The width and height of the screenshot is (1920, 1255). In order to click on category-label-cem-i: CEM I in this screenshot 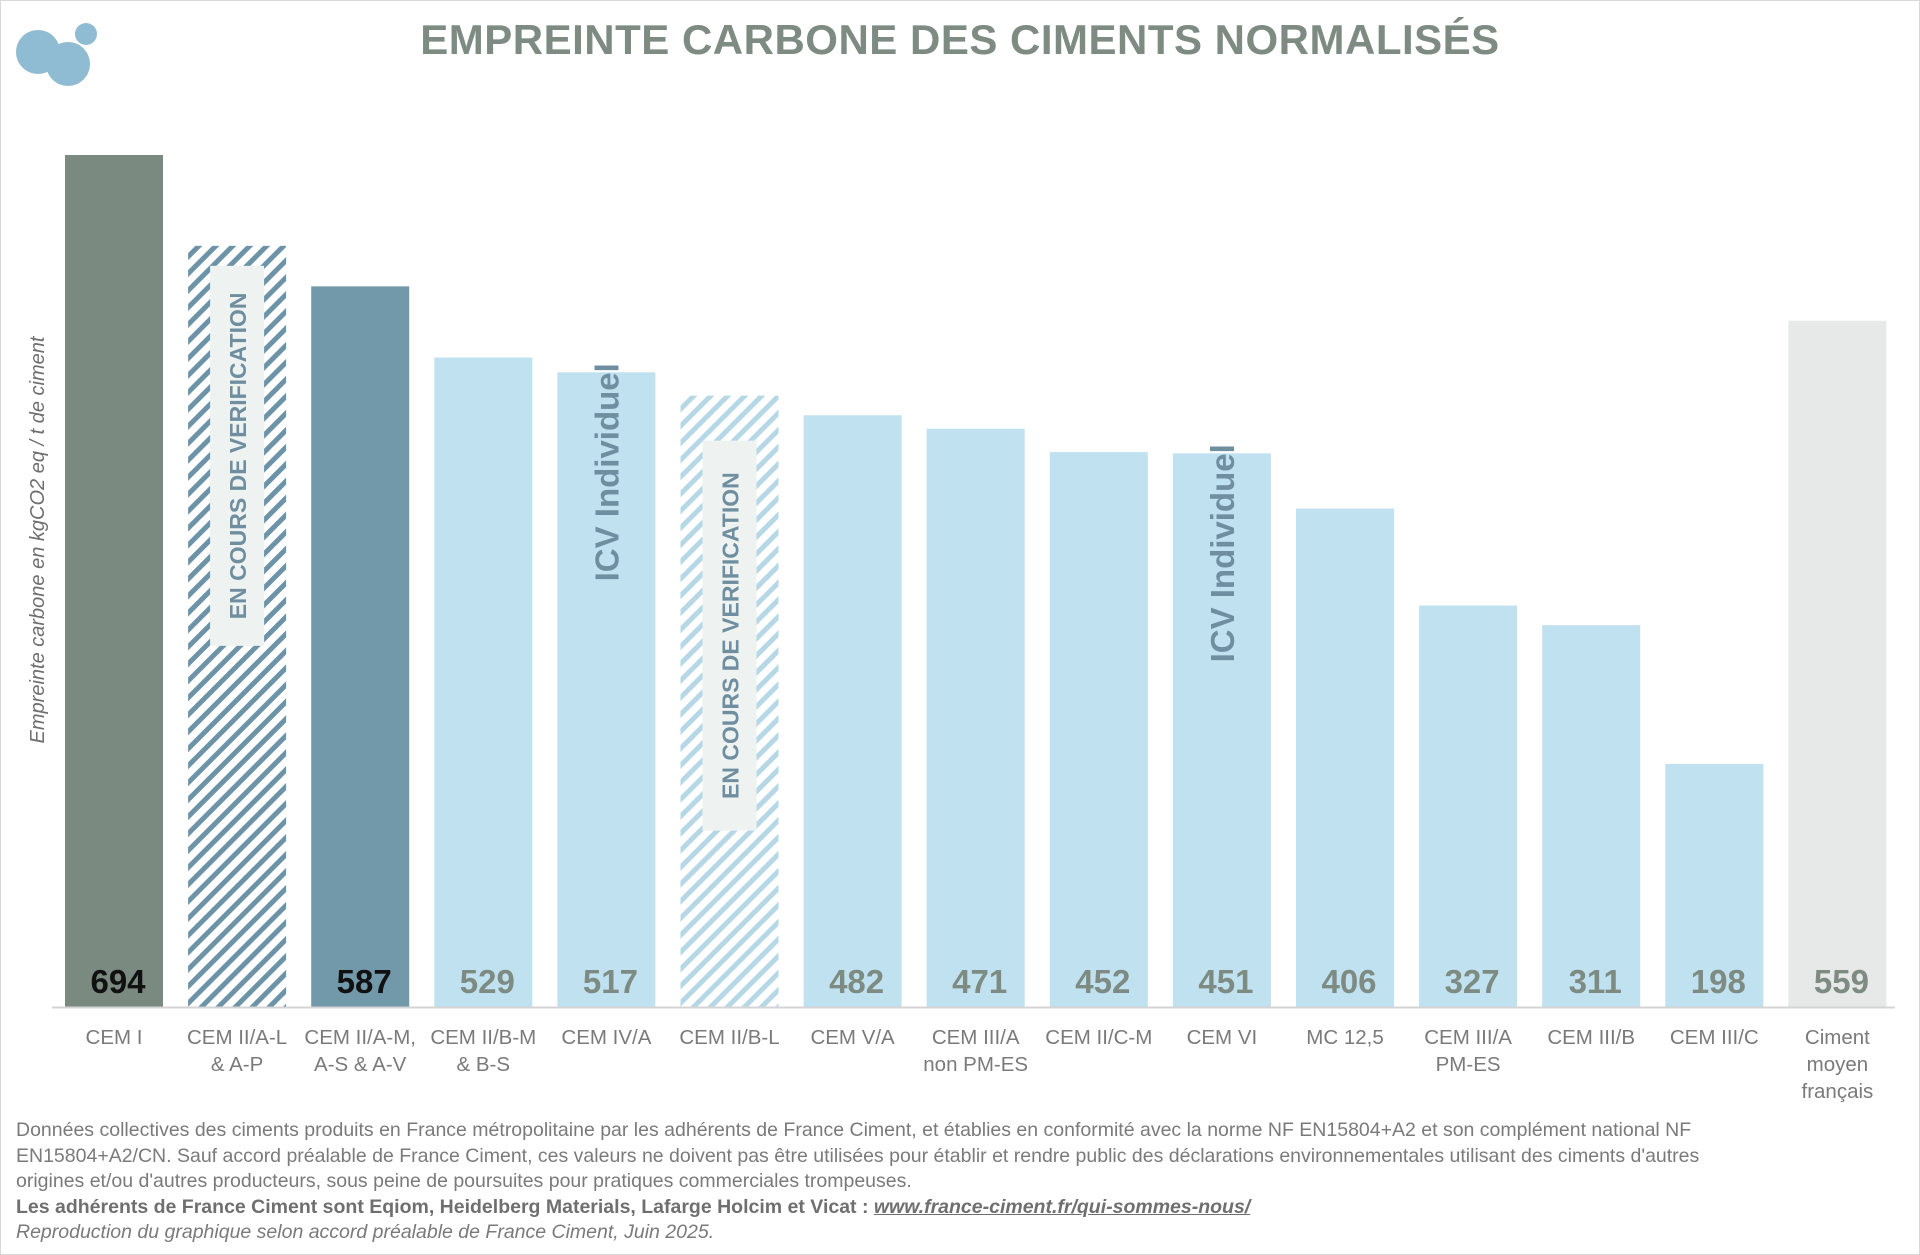, I will do `click(114, 1037)`.